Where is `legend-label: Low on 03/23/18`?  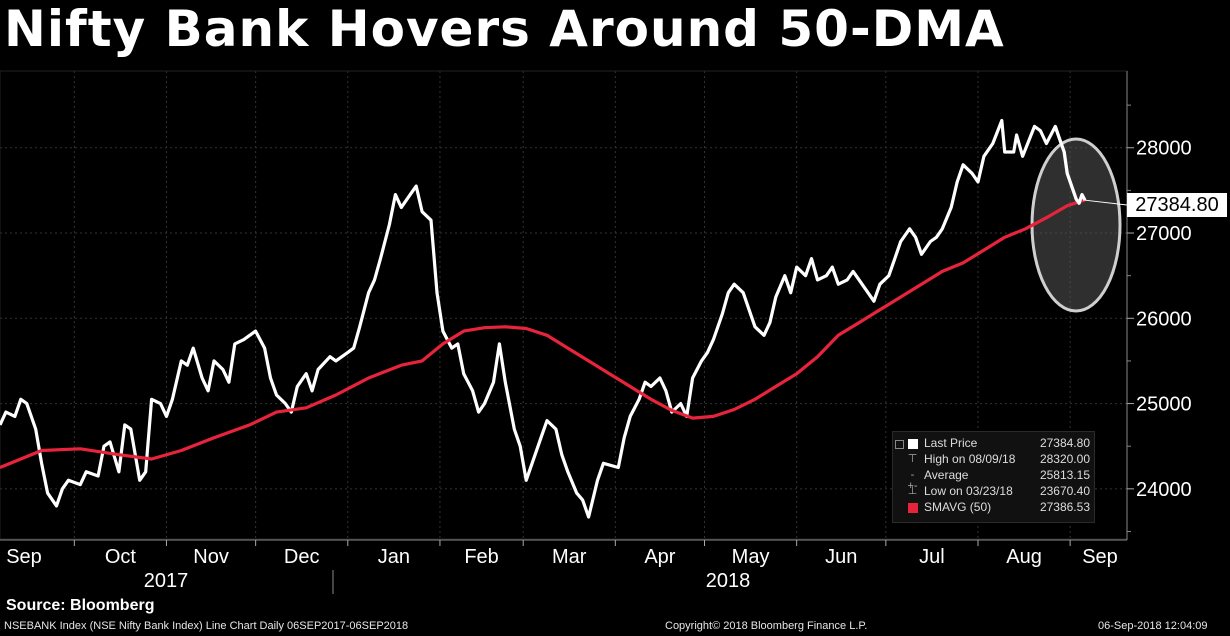 legend-label: Low on 03/23/18 is located at coordinates (968, 491).